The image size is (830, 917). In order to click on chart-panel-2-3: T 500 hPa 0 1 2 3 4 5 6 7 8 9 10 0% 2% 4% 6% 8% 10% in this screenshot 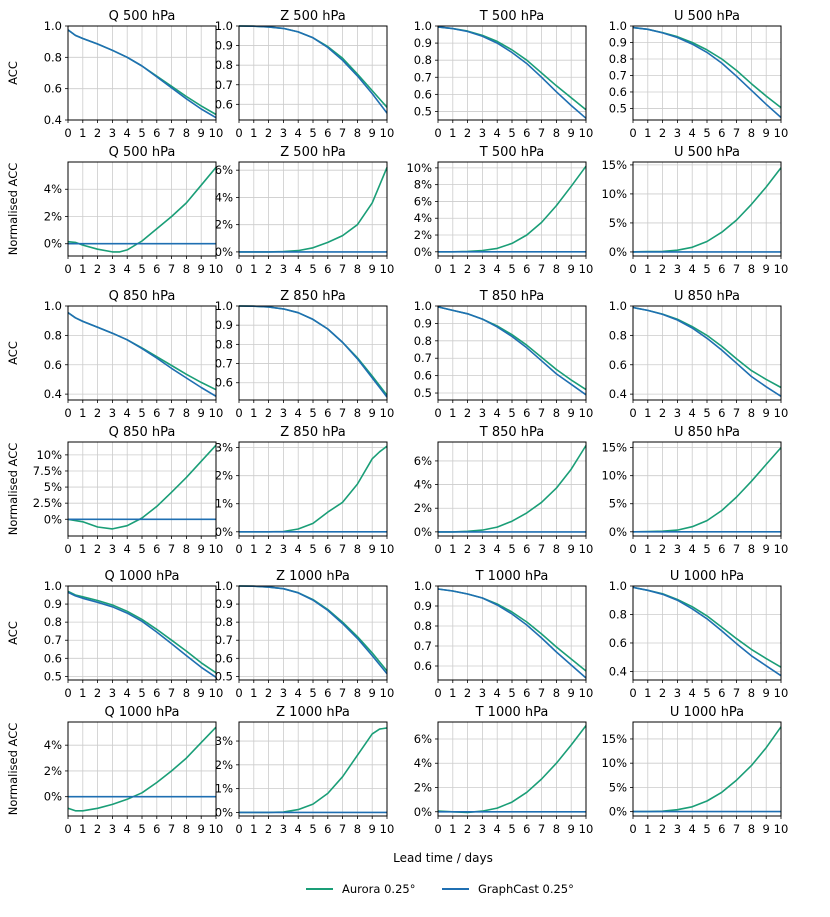, I will do `click(499, 210)`.